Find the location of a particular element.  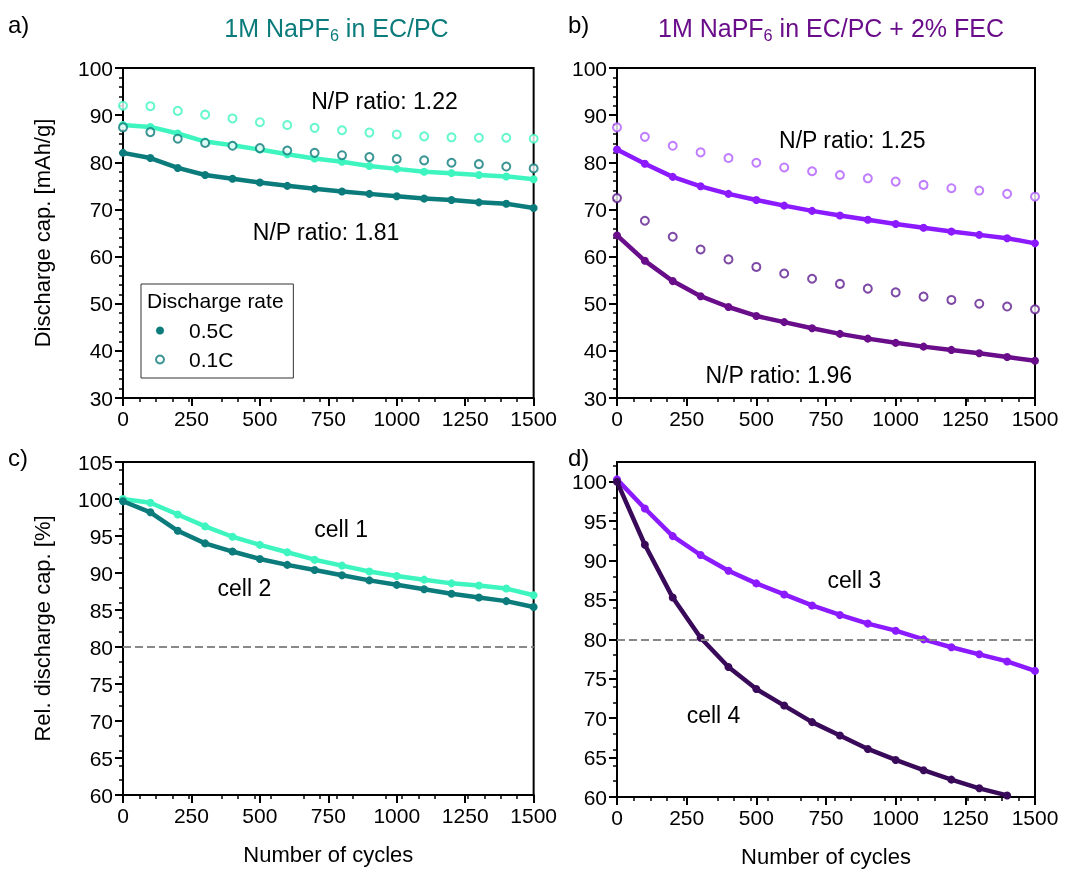

annotation: cell 2 is located at coordinates (244, 587).